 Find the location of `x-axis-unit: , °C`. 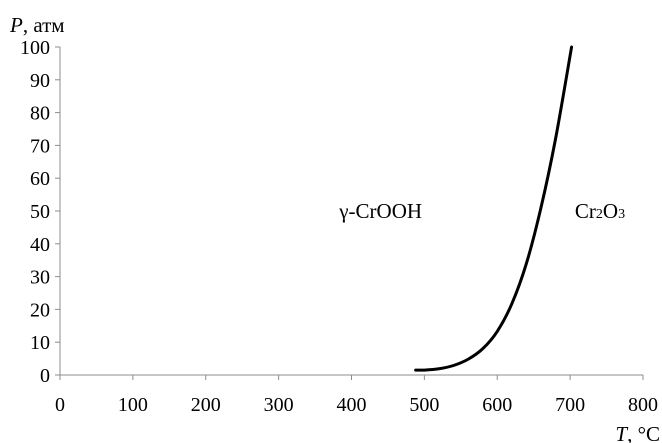

x-axis-unit: , °C is located at coordinates (643, 432).